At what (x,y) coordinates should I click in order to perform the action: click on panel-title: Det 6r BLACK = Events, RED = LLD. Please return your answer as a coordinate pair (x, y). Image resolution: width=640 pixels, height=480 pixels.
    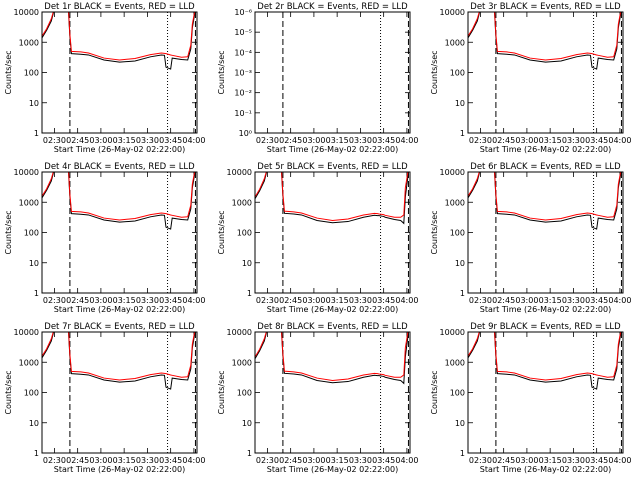
    Looking at the image, I should click on (545, 167).